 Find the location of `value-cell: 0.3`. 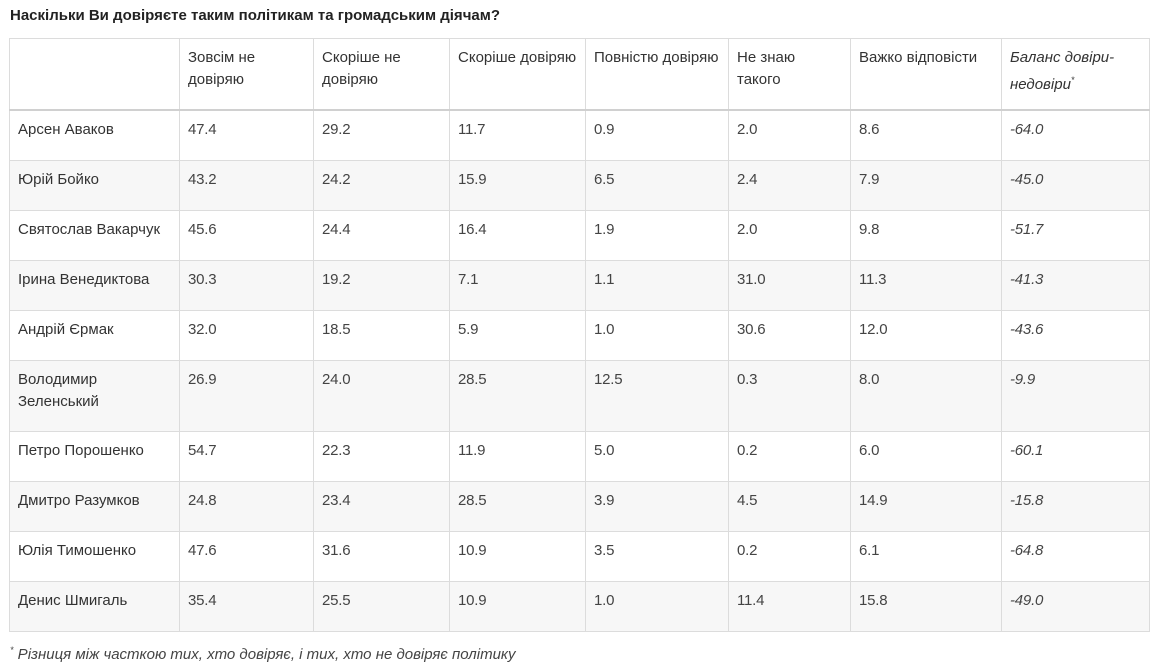

value-cell: 0.3 is located at coordinates (789, 396).